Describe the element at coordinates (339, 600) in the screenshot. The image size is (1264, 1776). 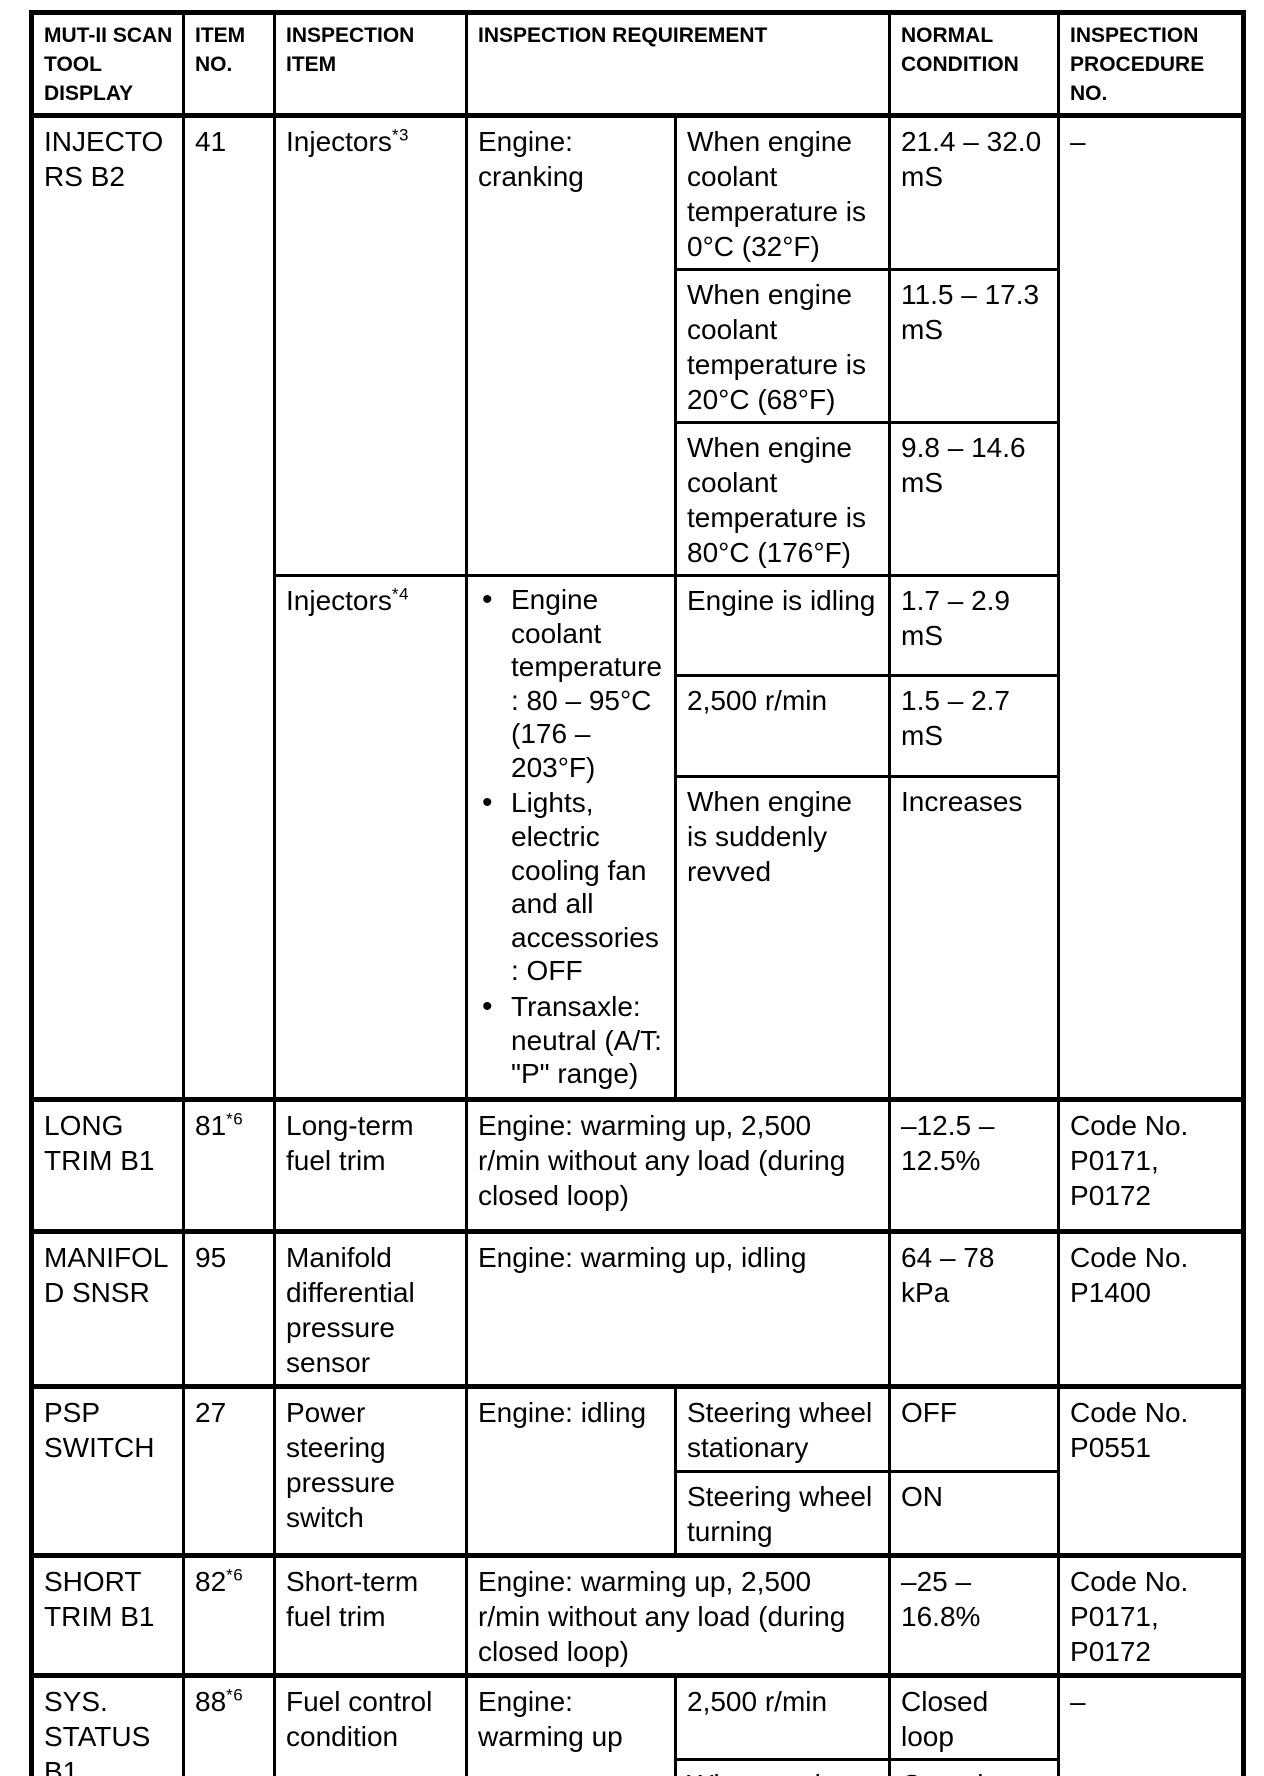
I see `injectors4-label: Injectors` at that location.